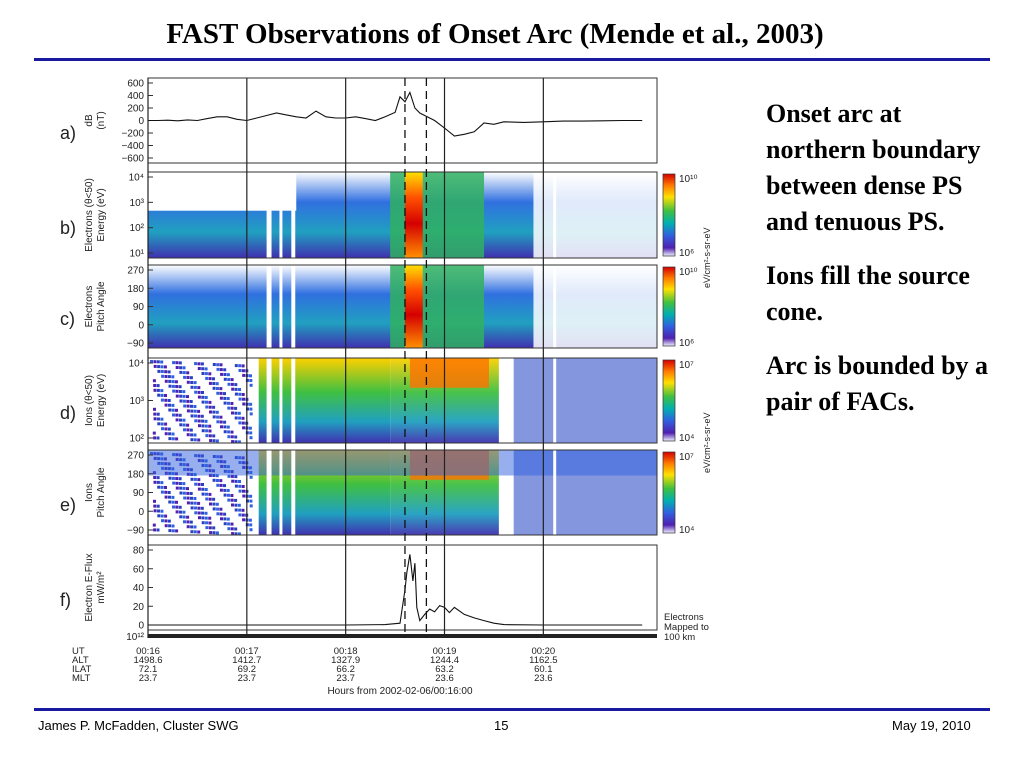 This screenshot has width=1024, height=768. Describe the element at coordinates (395, 113) in the screenshot. I see `db-trace` at that location.